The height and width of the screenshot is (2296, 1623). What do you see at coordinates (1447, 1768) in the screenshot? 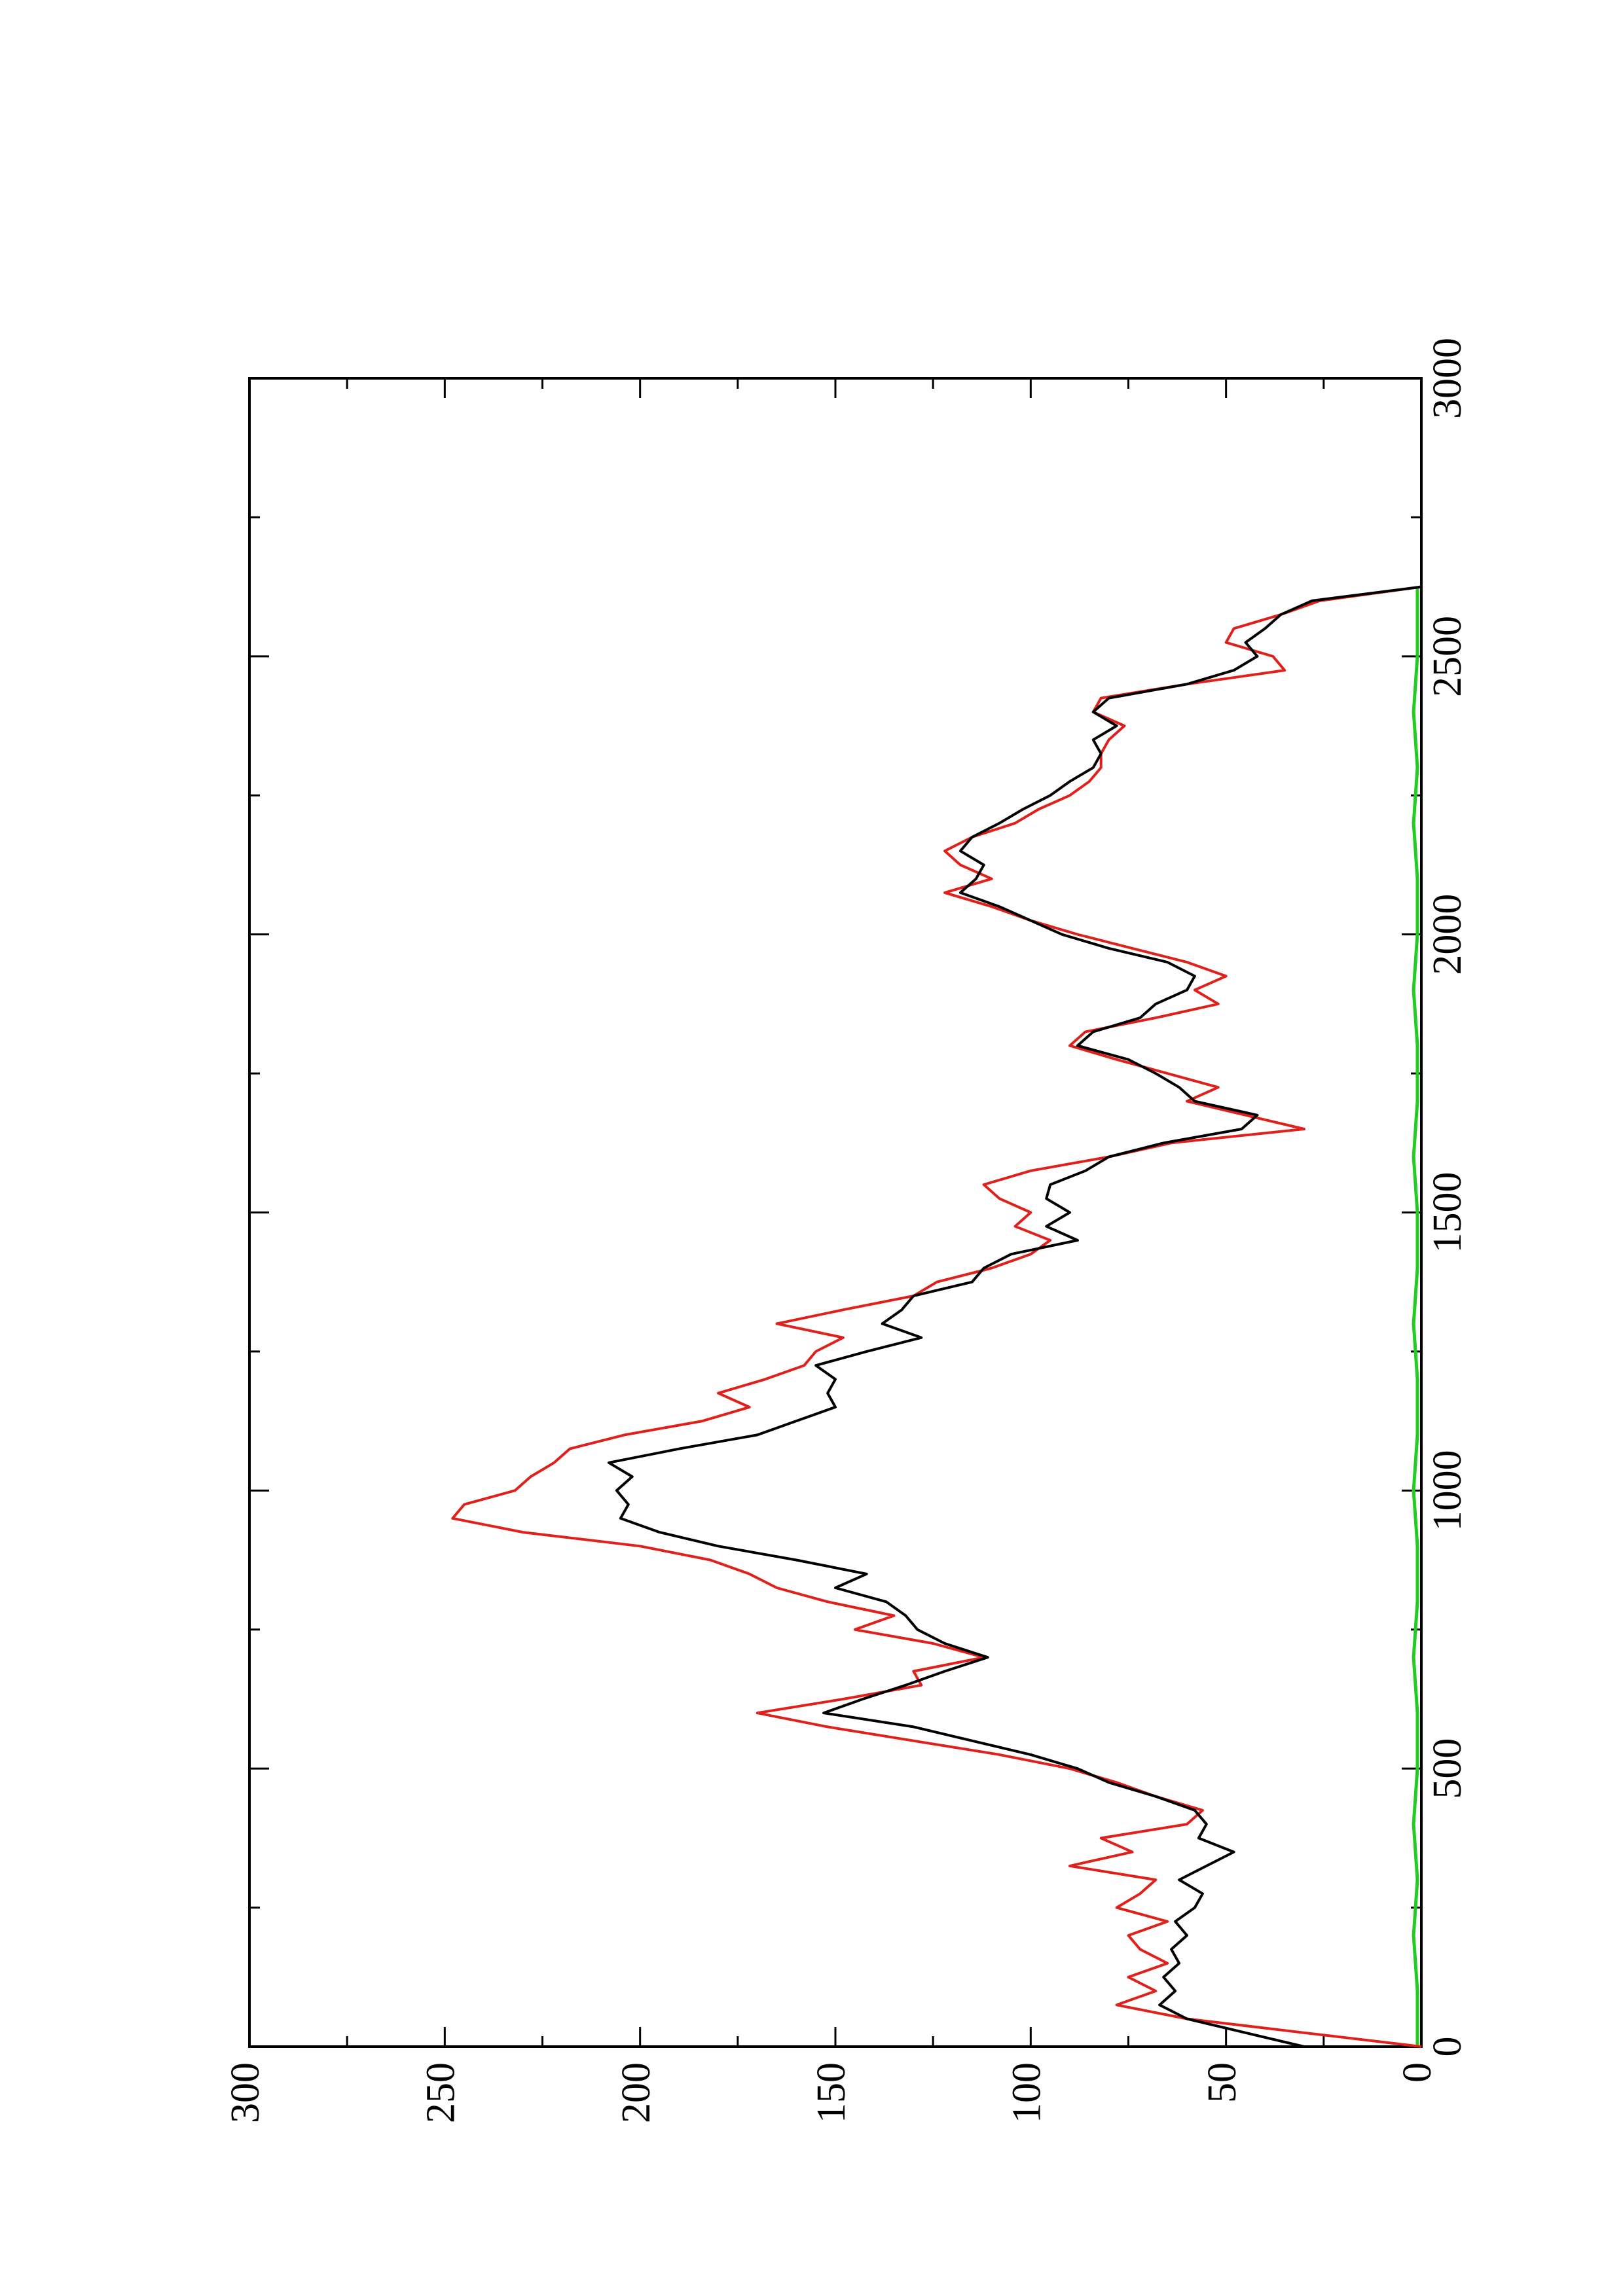
I see `x-tick-label: 500` at bounding box center [1447, 1768].